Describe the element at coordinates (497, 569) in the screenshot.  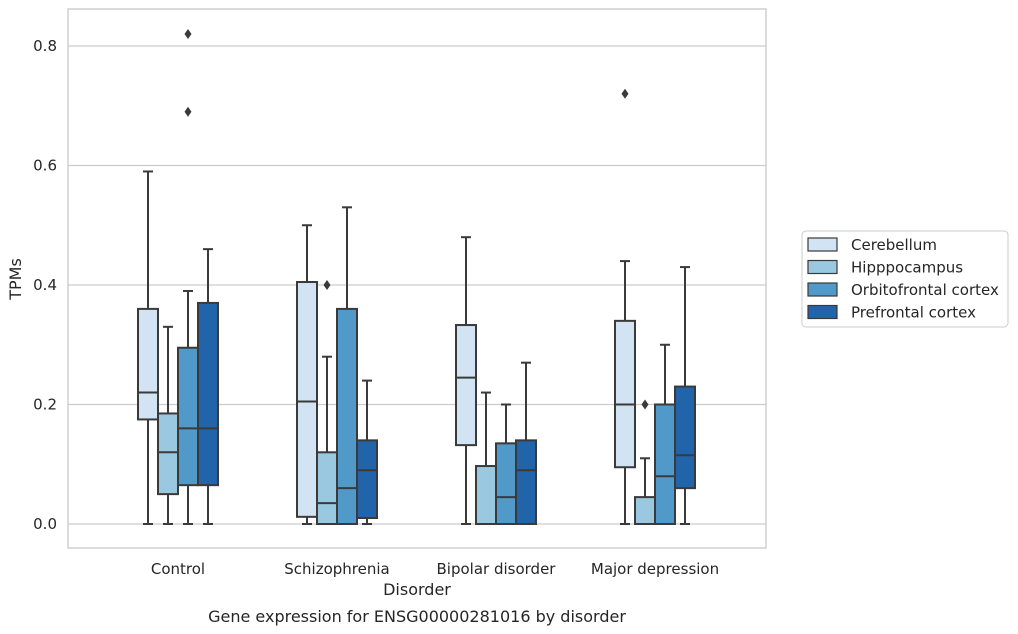
I see `x-tick-label: Bipolar disorder` at that location.